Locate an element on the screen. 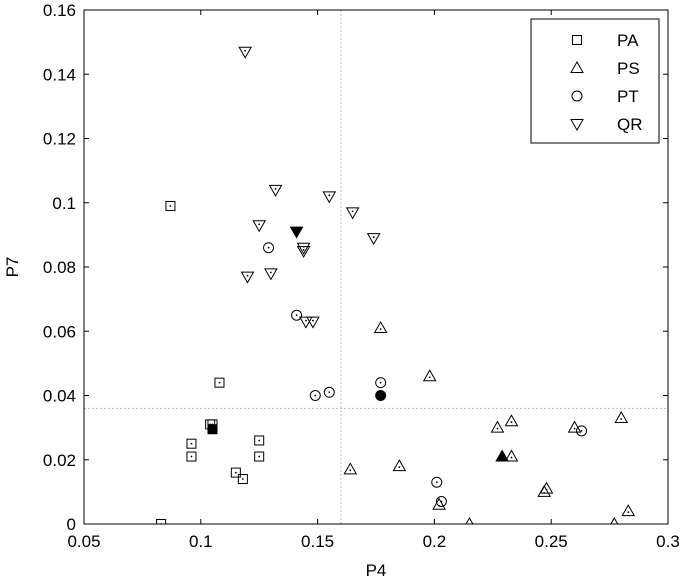 The width and height of the screenshot is (686, 582). y-tick-label: 0 is located at coordinates (71, 524).